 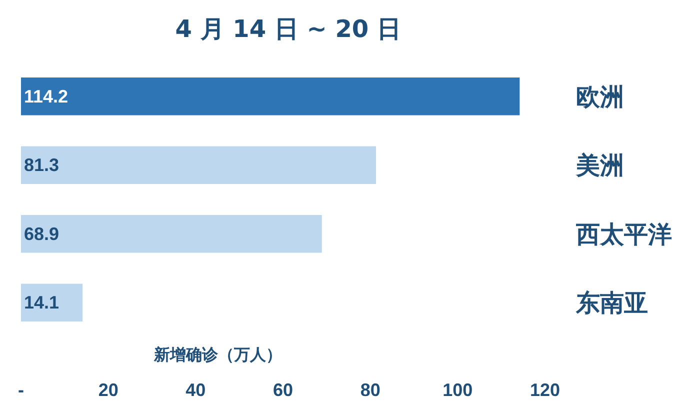 I want to click on x-tick-label: 20, so click(x=108, y=390).